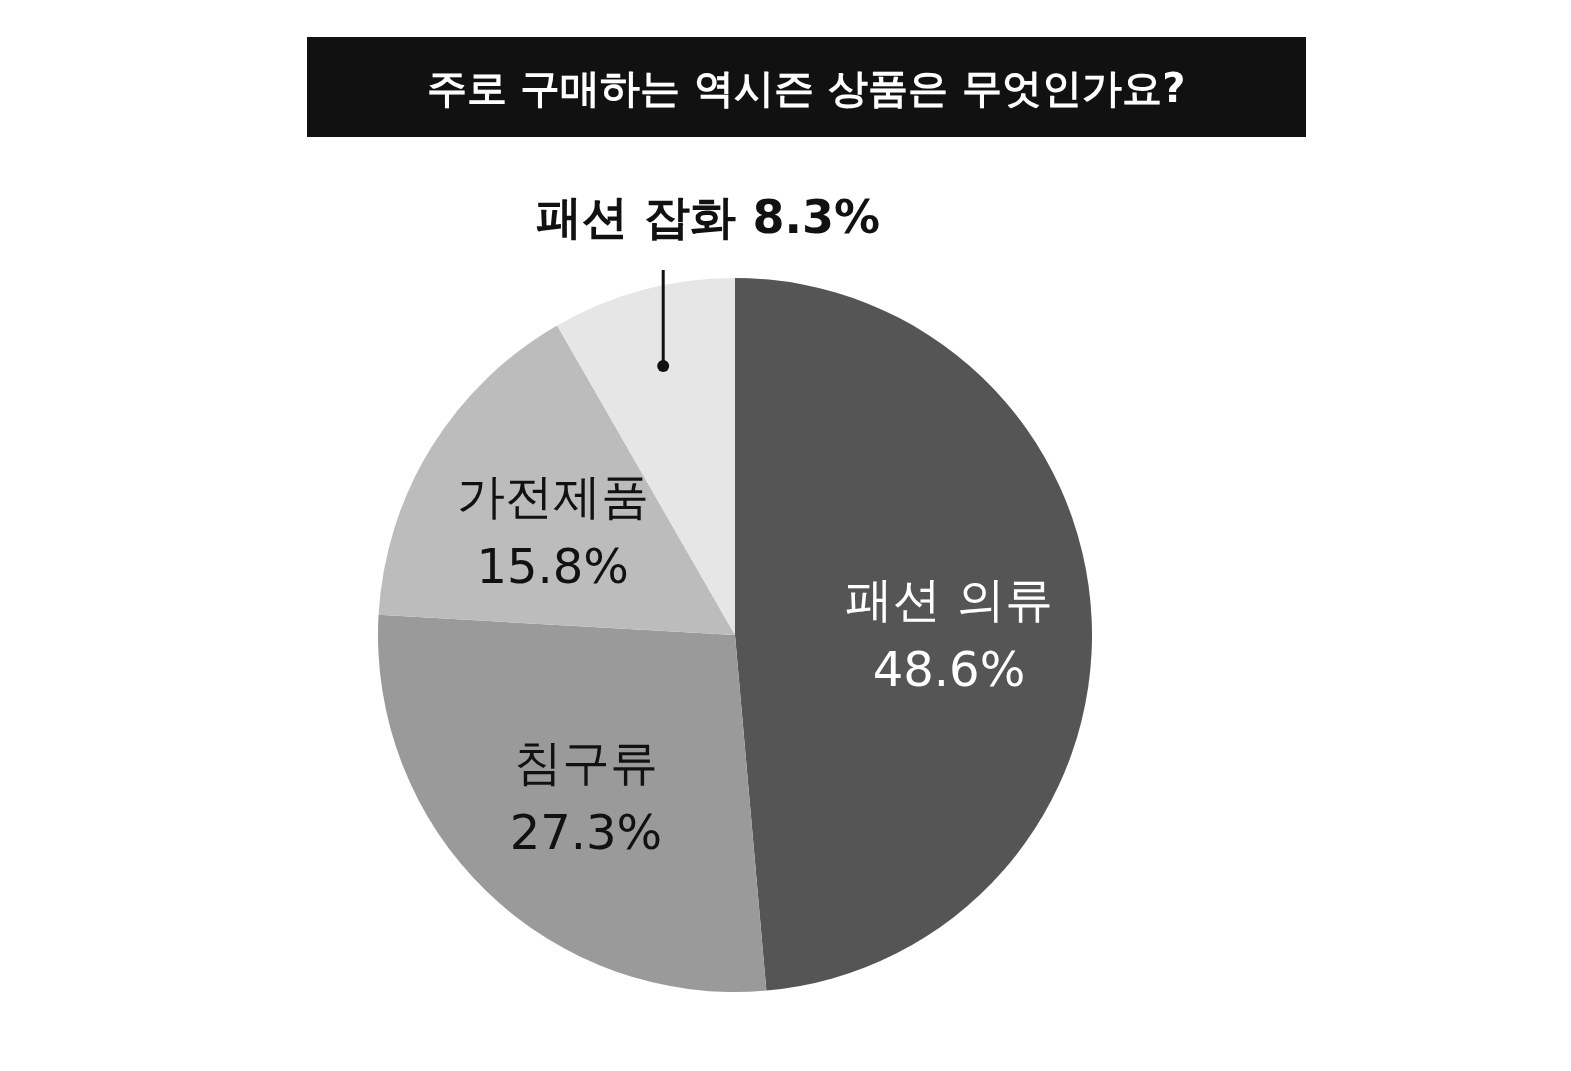  Describe the element at coordinates (586, 831) in the screenshot. I see `data-label: 27.3%` at that location.